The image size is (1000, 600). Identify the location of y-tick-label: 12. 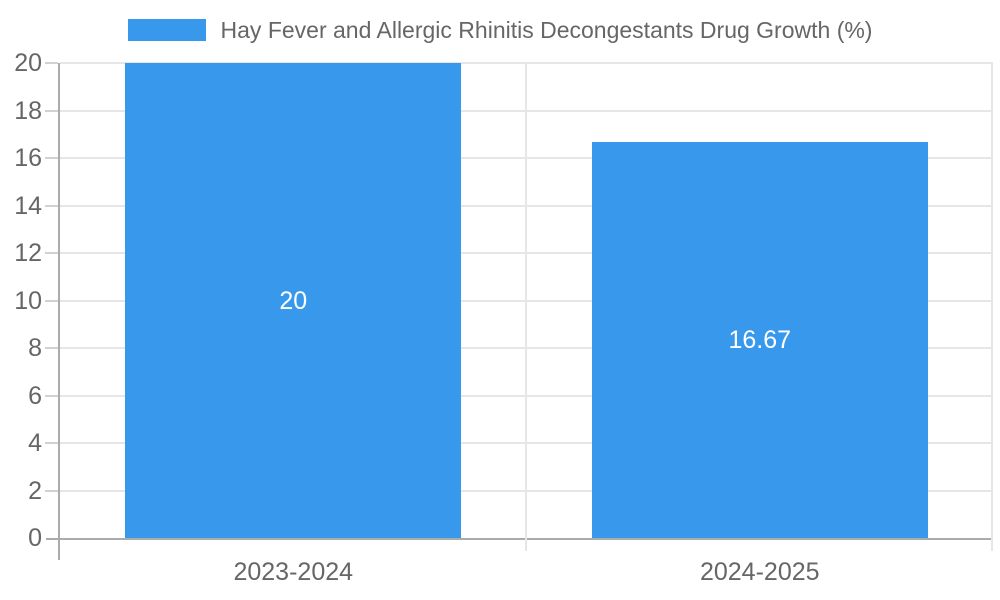
(28, 253).